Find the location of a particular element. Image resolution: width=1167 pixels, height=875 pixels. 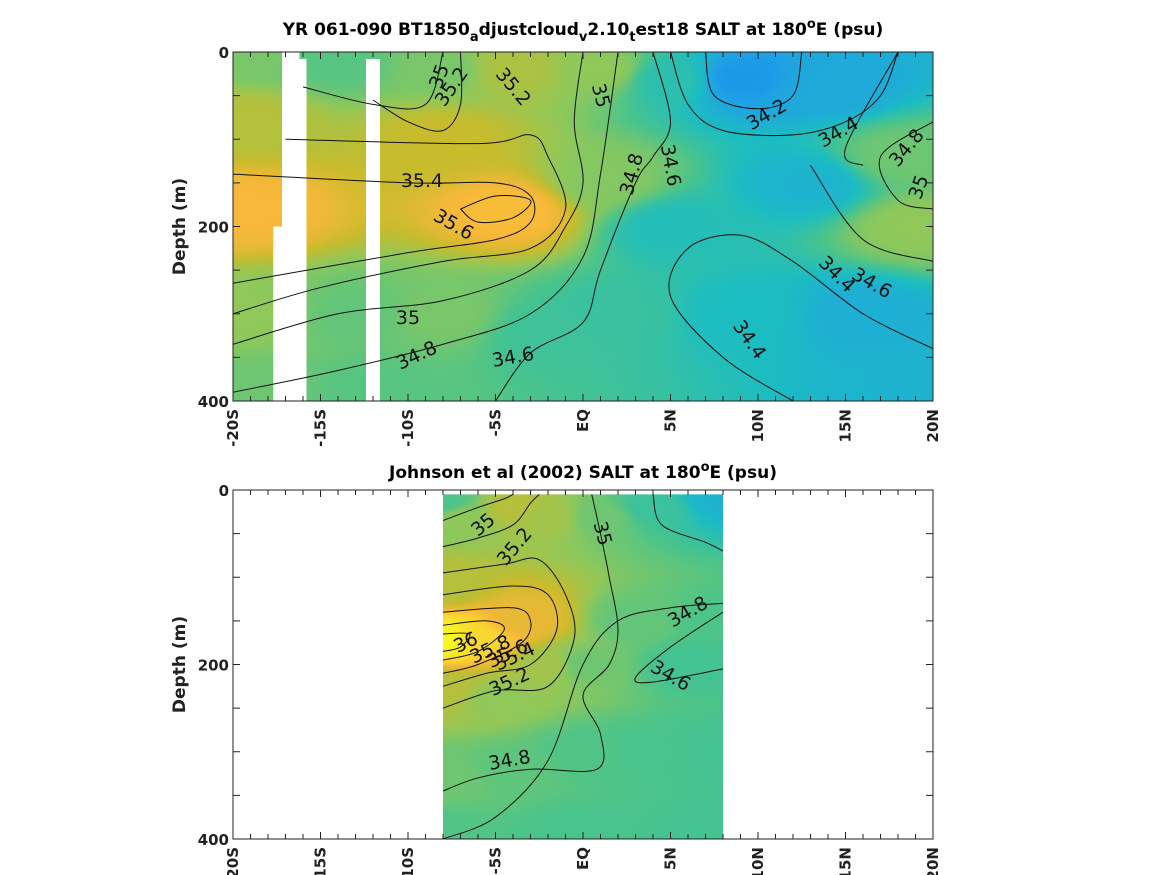

salinity-field is located at coordinates (583, 666).